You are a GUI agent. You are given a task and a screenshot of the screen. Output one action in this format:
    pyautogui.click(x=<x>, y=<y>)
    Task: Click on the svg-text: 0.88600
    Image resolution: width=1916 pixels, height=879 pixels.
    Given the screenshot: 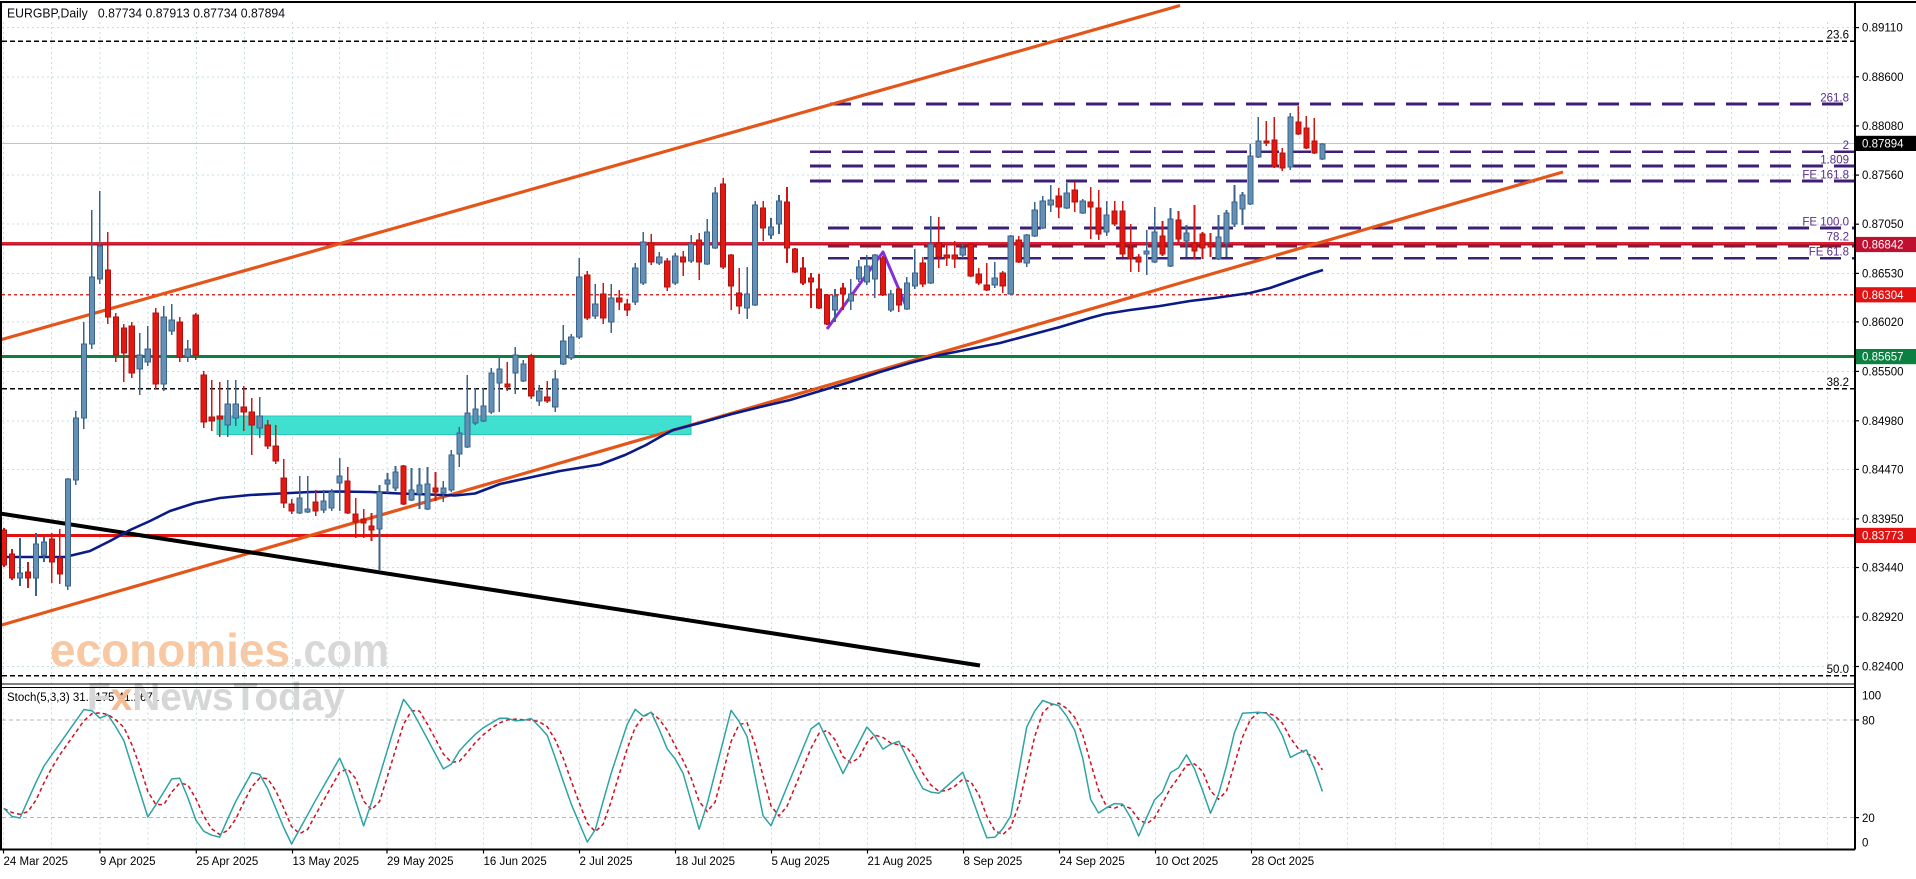 What is the action you would take?
    pyautogui.click(x=1883, y=78)
    